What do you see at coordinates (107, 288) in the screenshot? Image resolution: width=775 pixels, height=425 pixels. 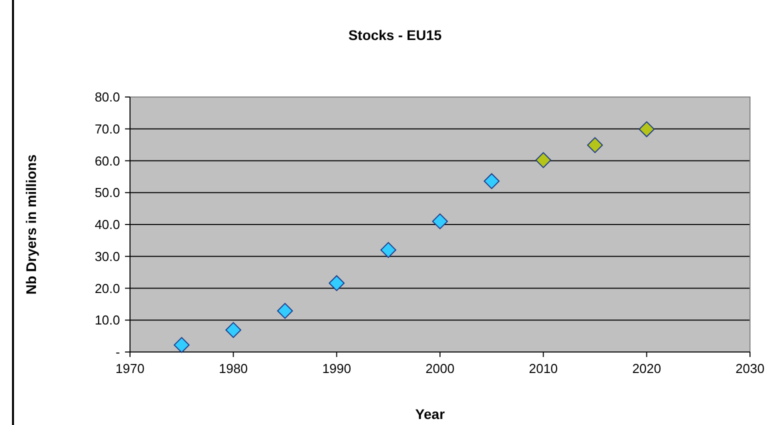 I see `y-tick-label: 20.0` at bounding box center [107, 288].